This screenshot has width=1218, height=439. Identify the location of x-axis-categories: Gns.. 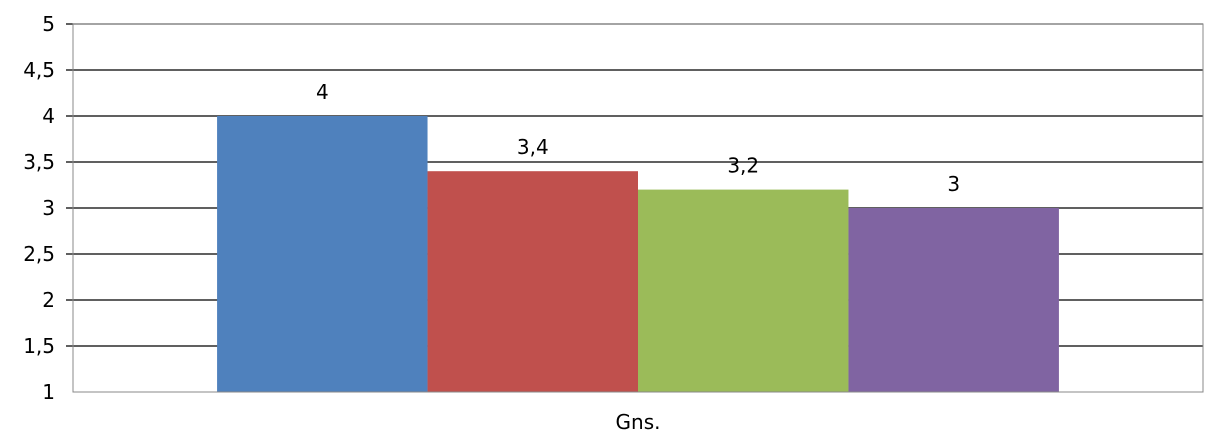
(638, 422).